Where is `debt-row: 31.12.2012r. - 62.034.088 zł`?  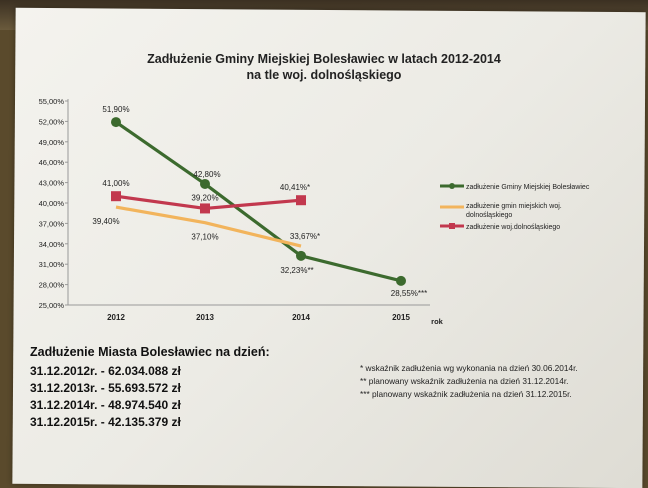
debt-row: 31.12.2012r. - 62.034.088 zł is located at coordinates (105, 371).